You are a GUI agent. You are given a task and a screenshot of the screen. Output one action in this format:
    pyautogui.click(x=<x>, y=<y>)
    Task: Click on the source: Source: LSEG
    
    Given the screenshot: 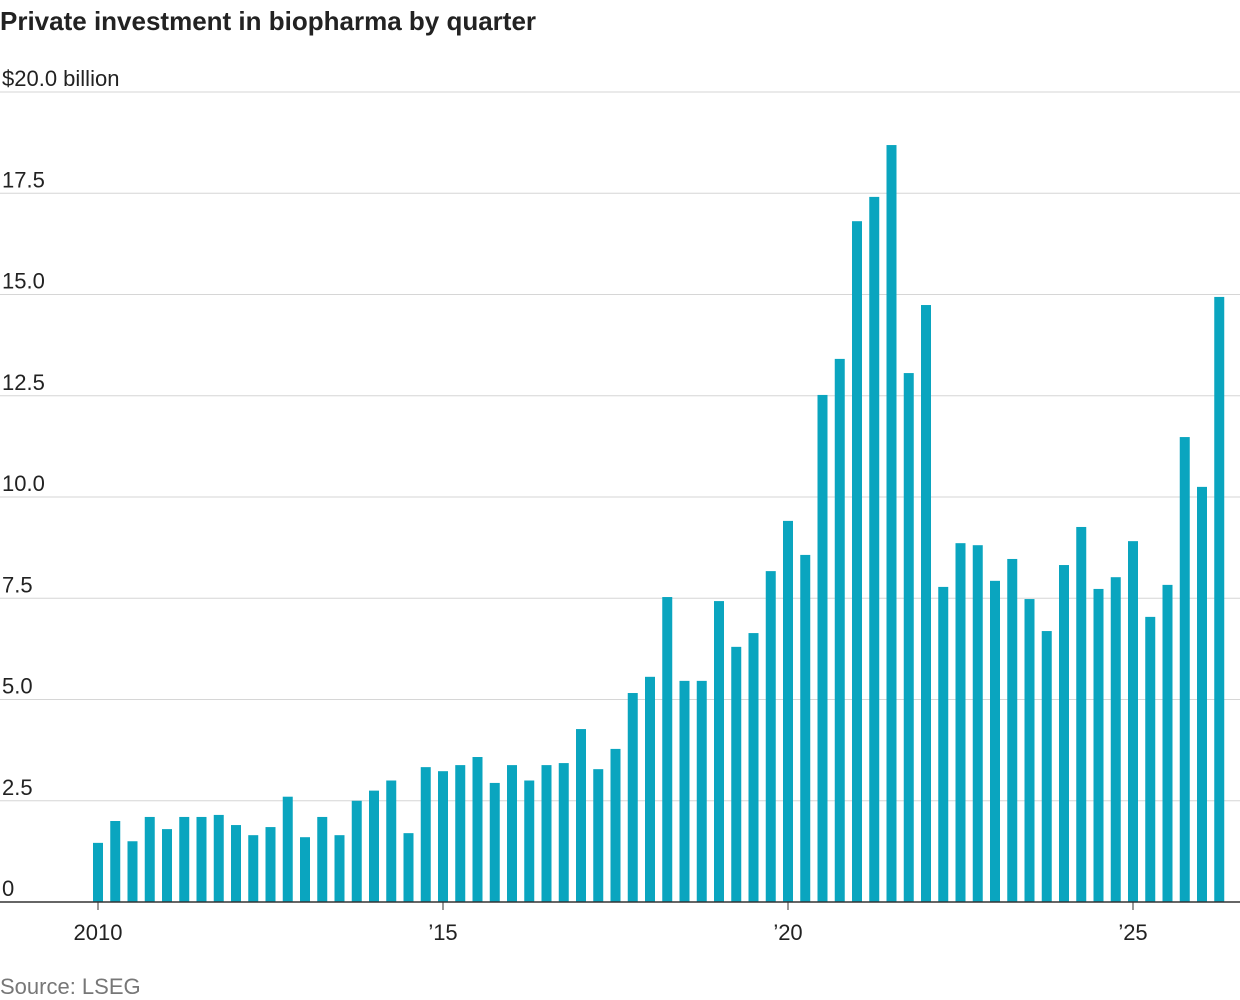 What is the action you would take?
    pyautogui.click(x=70, y=986)
    